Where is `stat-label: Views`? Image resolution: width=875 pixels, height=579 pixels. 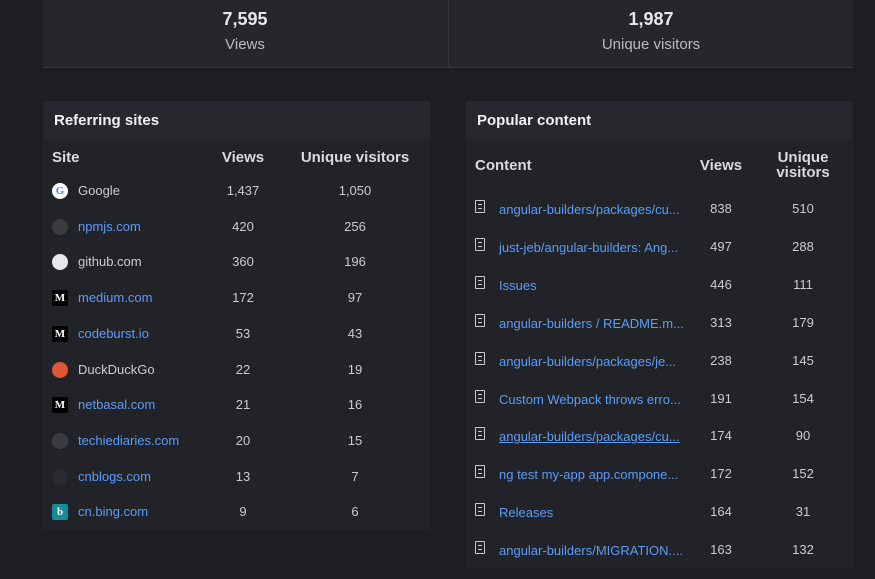 stat-label: Views is located at coordinates (245, 44).